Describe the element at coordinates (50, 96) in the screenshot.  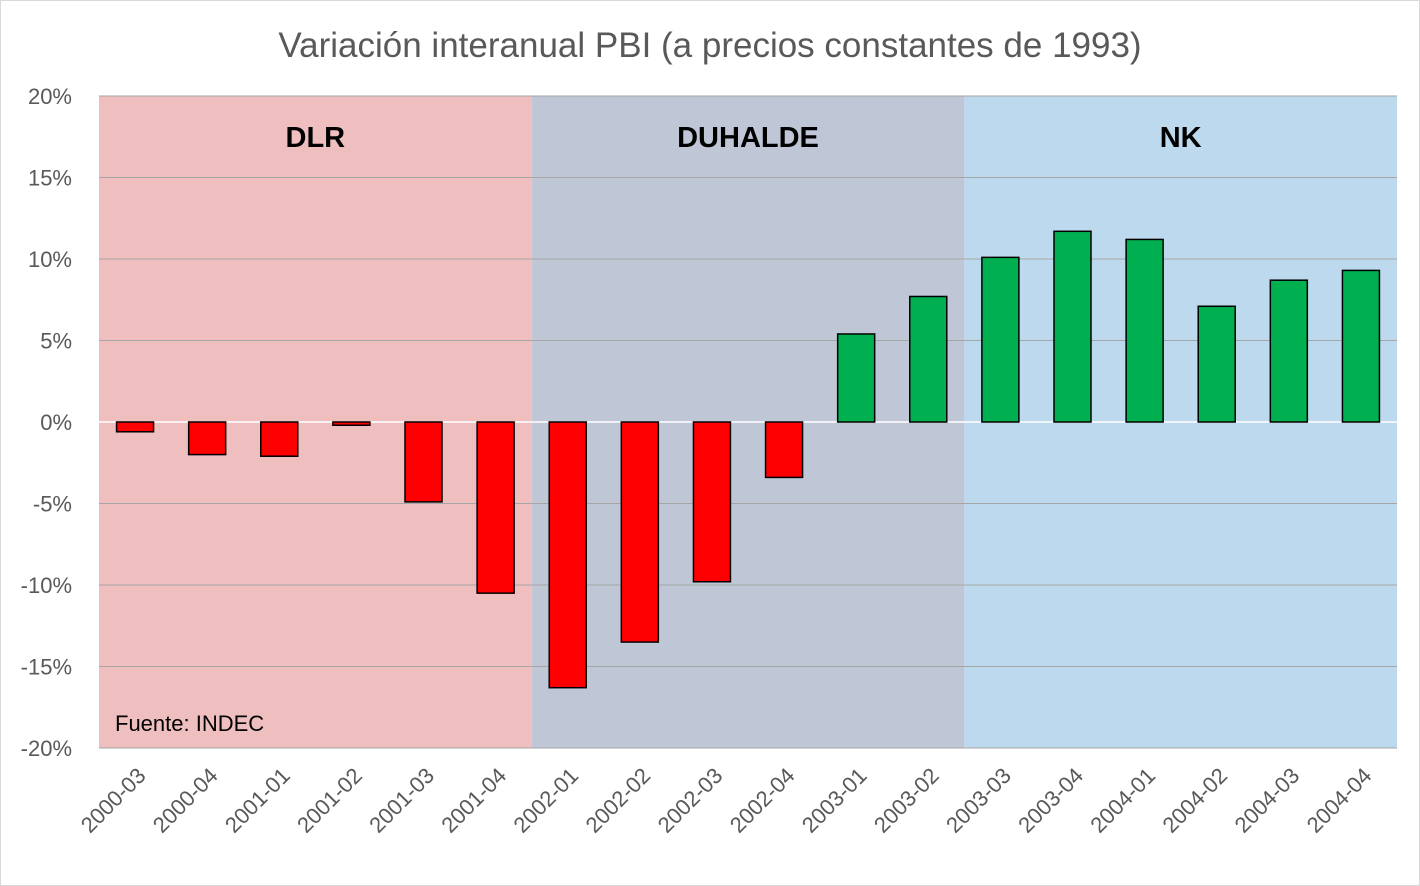
I see `y-tick-label: 20%` at that location.